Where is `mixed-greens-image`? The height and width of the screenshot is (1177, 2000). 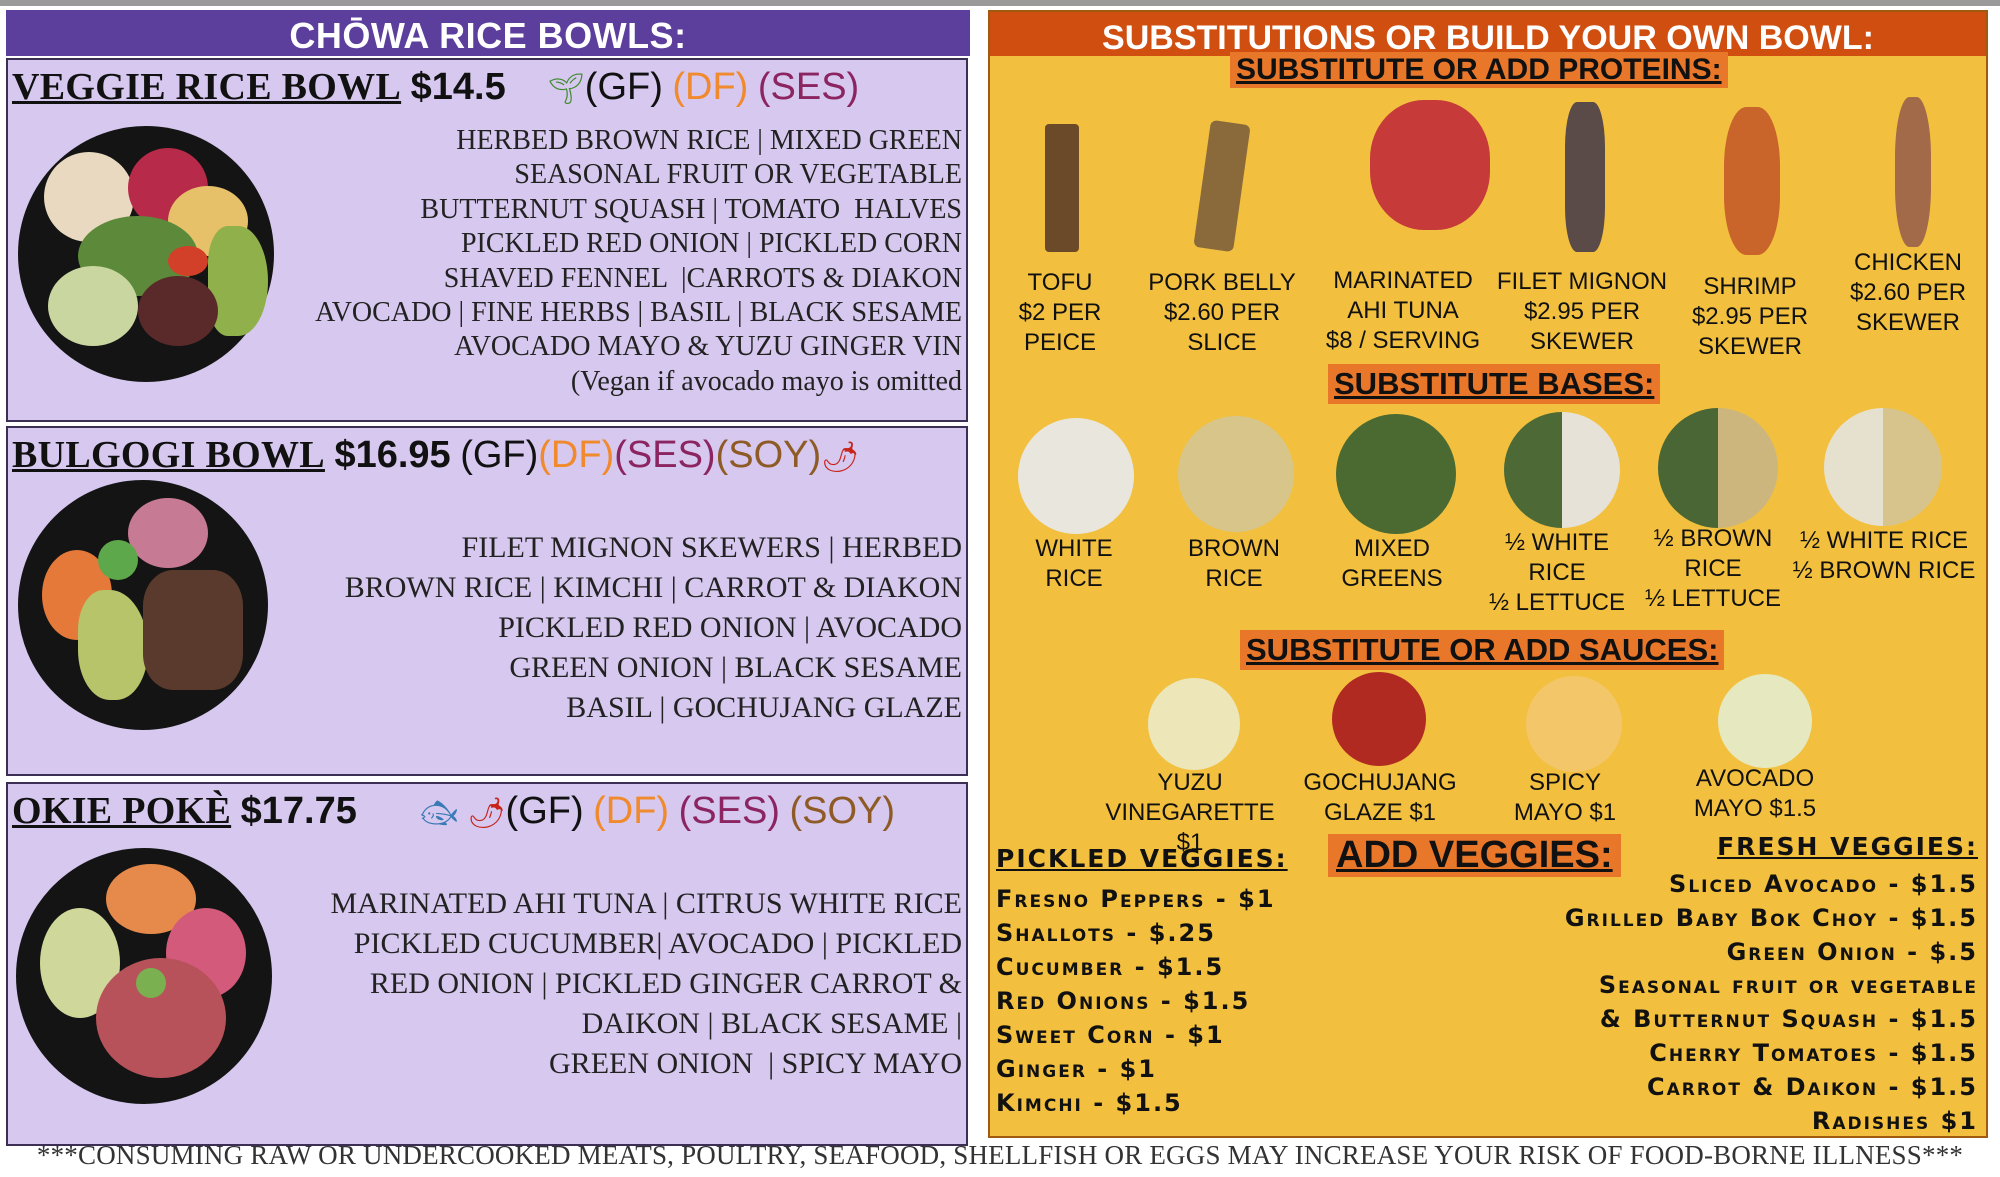
mixed-greens-image is located at coordinates (1396, 474).